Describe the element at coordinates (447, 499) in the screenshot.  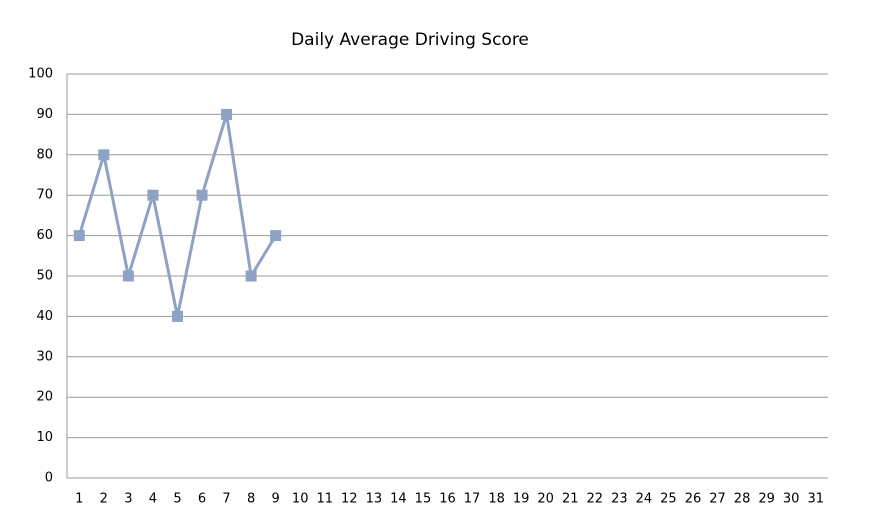
I see `x-tick-label: 16` at that location.